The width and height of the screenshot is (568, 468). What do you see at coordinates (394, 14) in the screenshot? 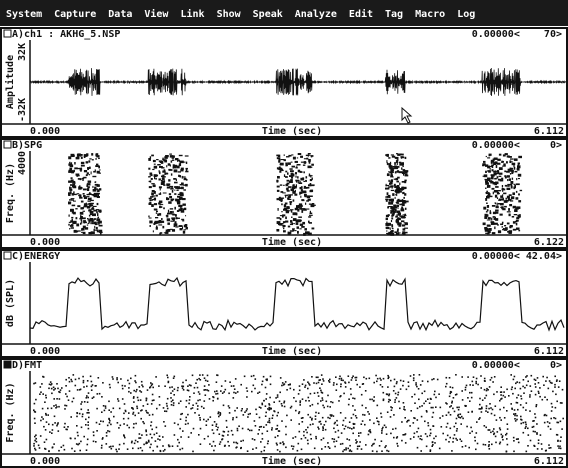
I see `menu-item: Tag` at bounding box center [394, 14].